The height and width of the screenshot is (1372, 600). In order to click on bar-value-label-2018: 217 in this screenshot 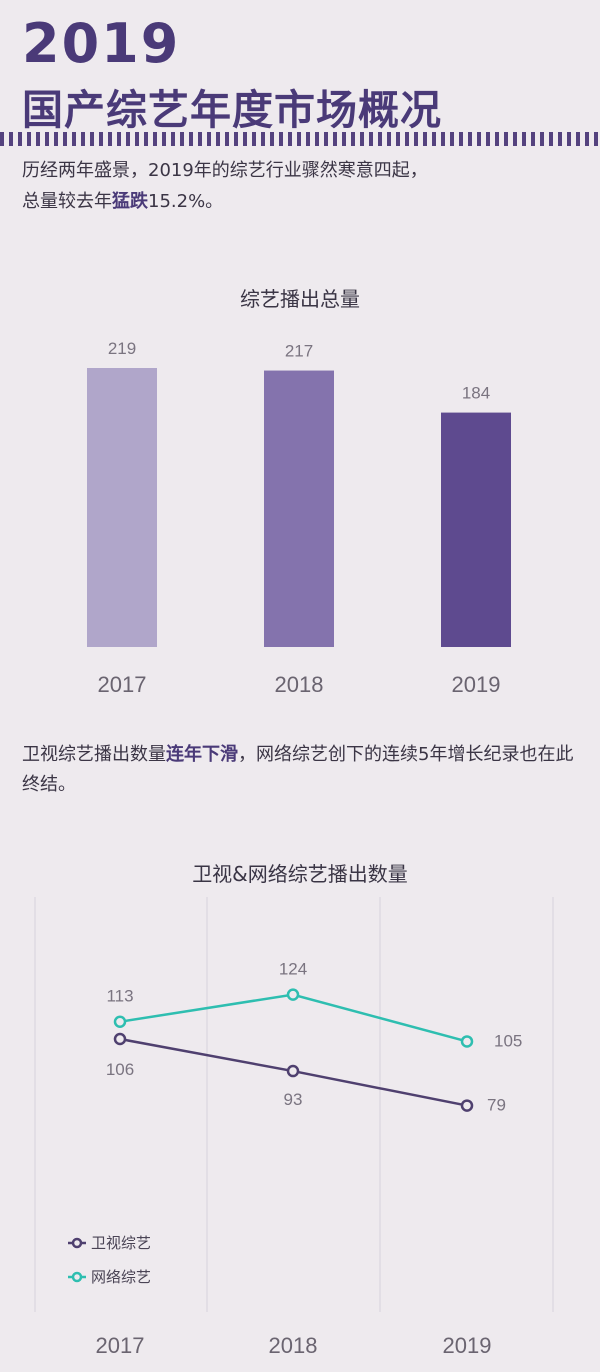, I will do `click(299, 351)`.